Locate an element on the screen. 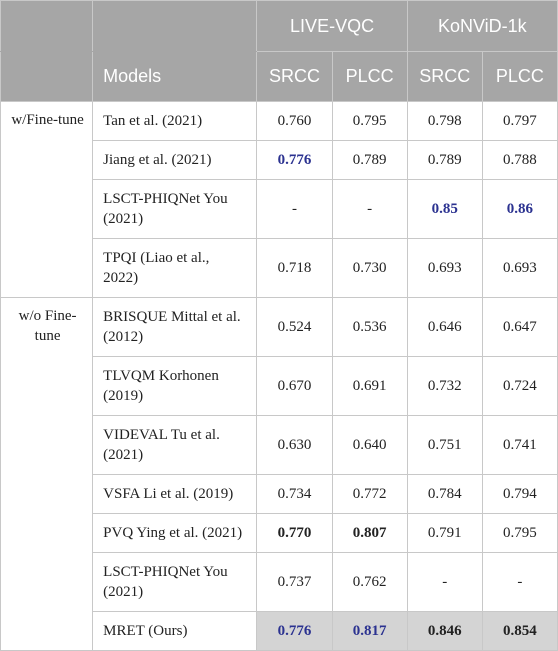 The image size is (558, 651). value-cell: 0.86 is located at coordinates (519, 209).